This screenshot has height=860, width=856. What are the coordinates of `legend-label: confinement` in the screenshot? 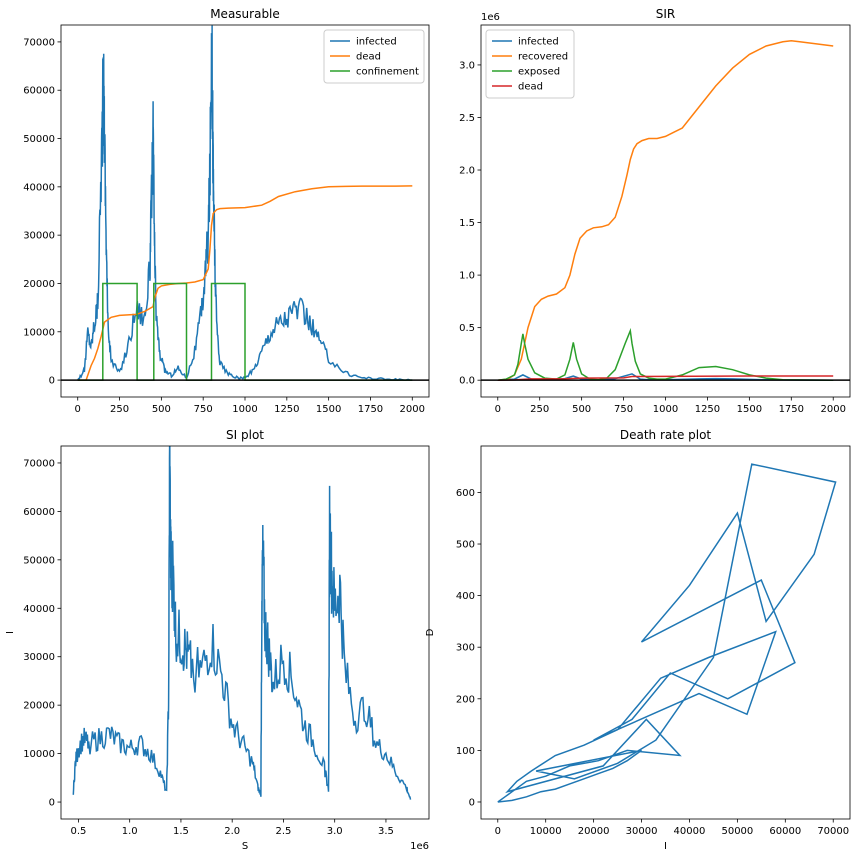 It's located at (387, 72).